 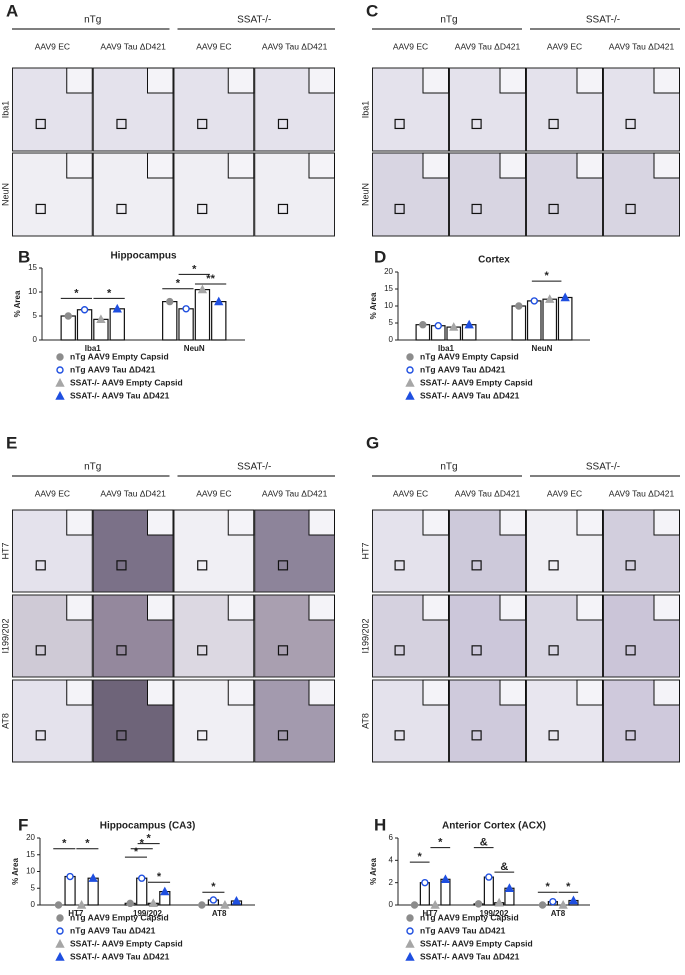 What do you see at coordinates (254, 20) in the screenshot?
I see `group-label: SSAT-/-` at bounding box center [254, 20].